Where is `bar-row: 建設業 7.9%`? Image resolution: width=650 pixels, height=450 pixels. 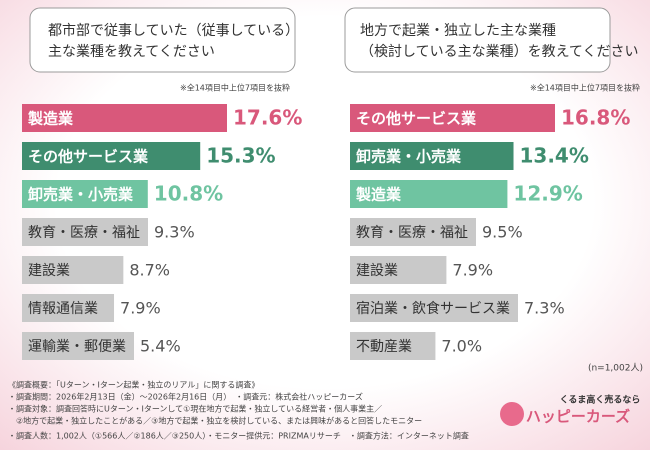
bar-row: 建設業 7.9% is located at coordinates (421, 270).